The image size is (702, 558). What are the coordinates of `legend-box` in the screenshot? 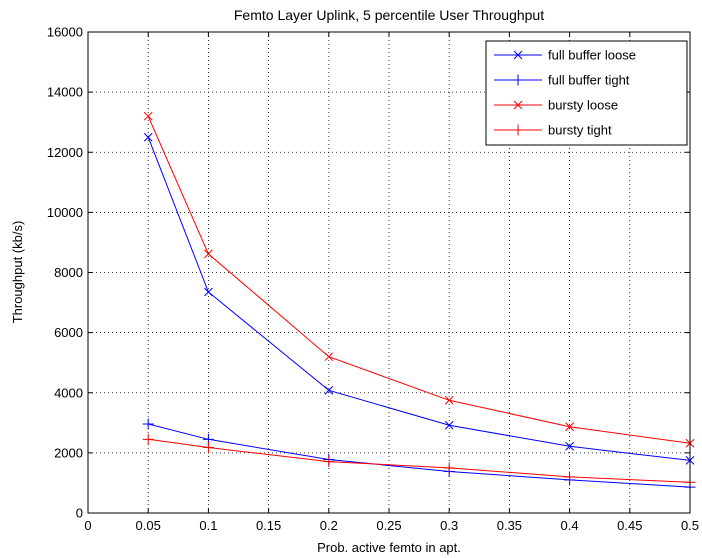 It's located at (586, 93).